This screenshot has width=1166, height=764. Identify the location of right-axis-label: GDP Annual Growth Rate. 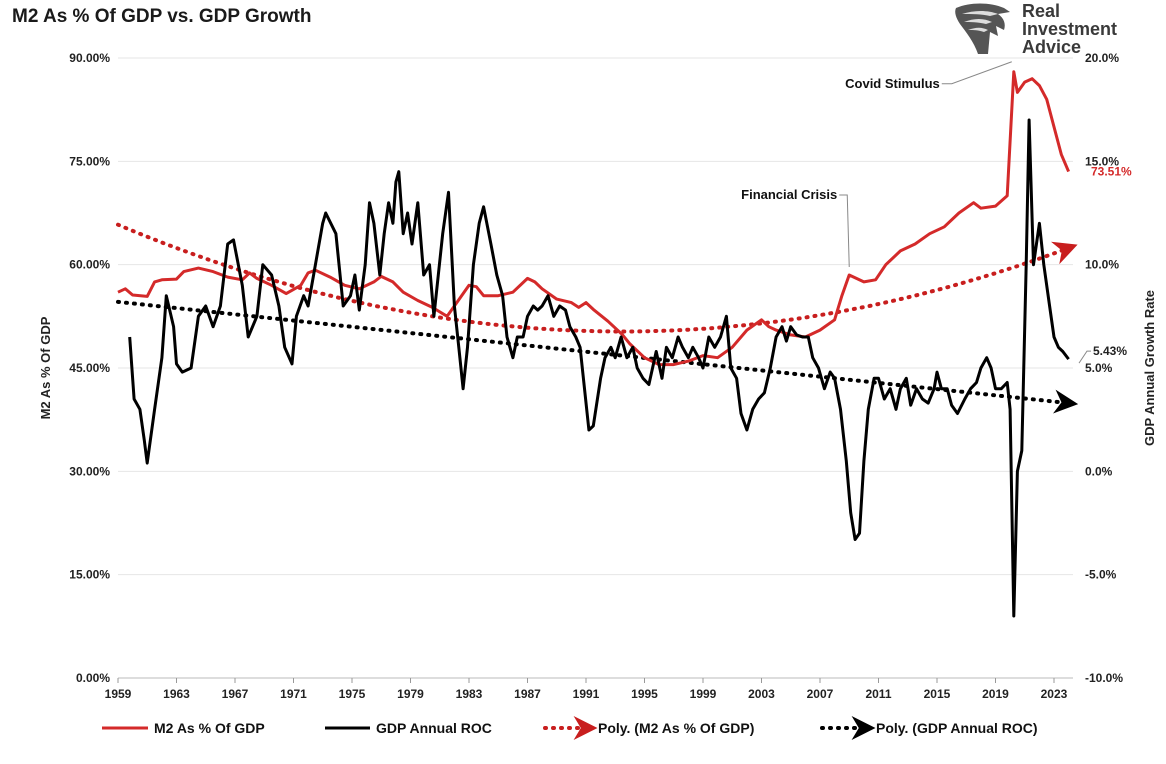
(1149, 368).